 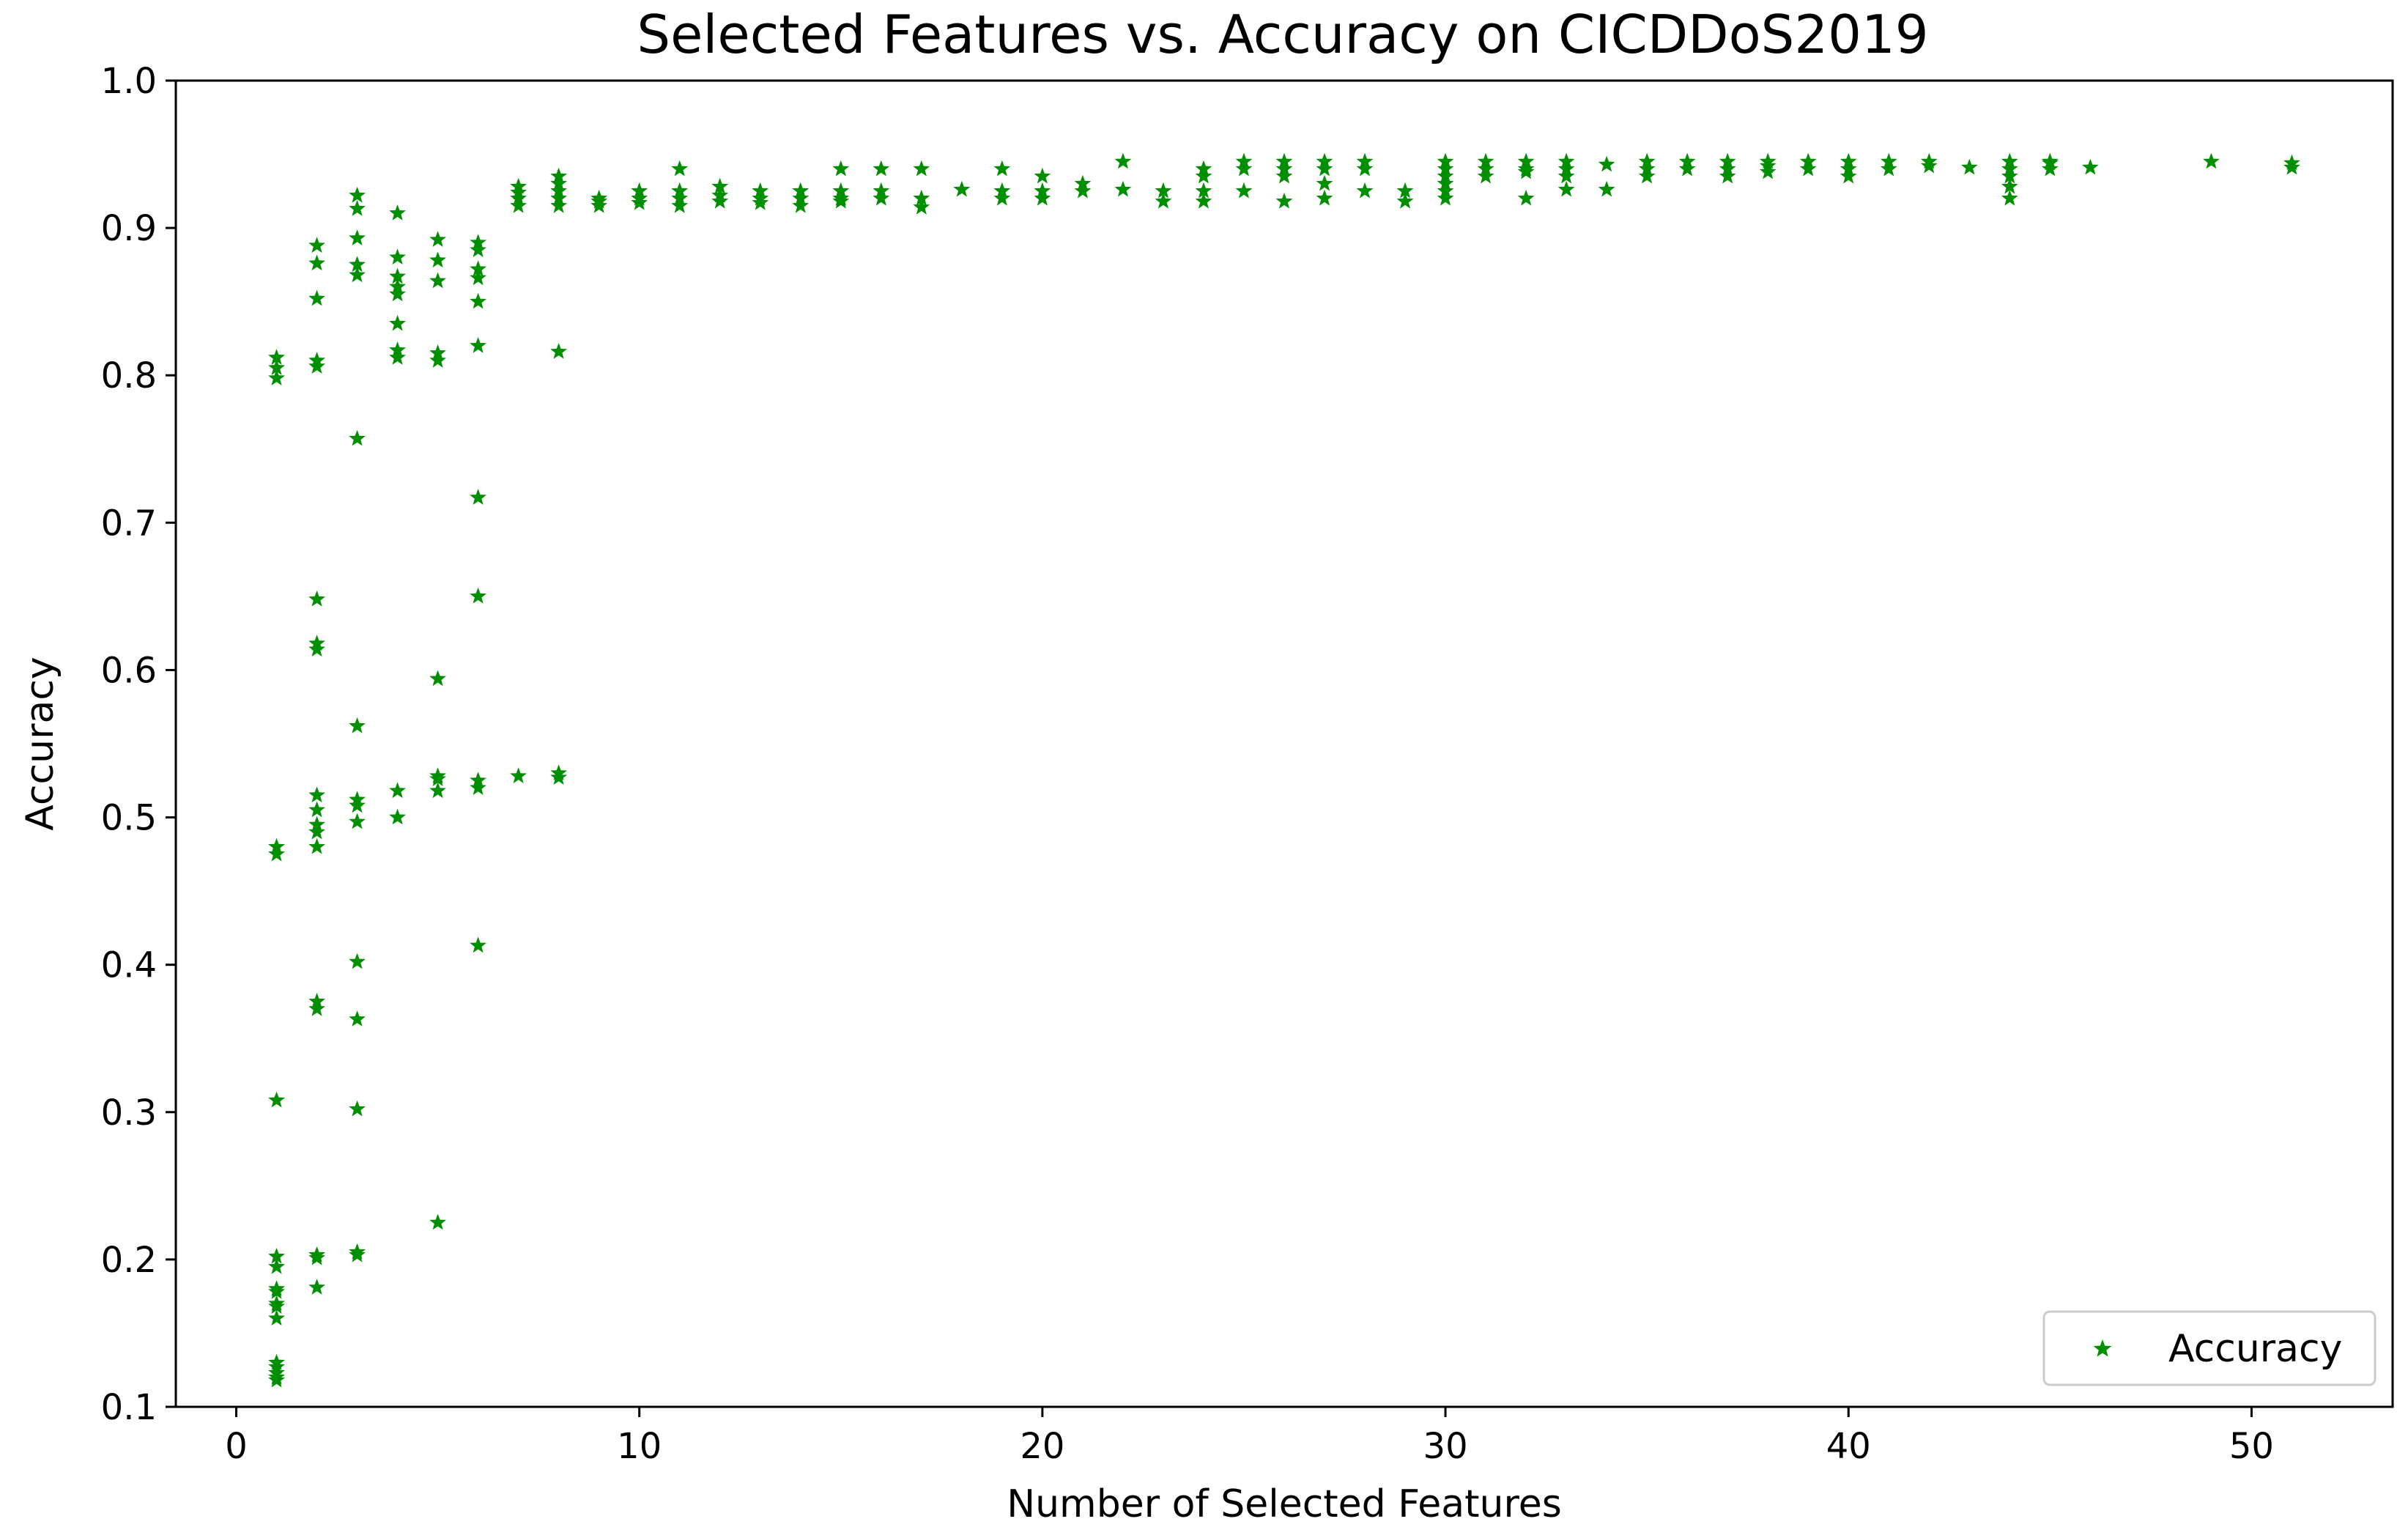 I want to click on x-tick-label: 30, so click(x=1445, y=1447).